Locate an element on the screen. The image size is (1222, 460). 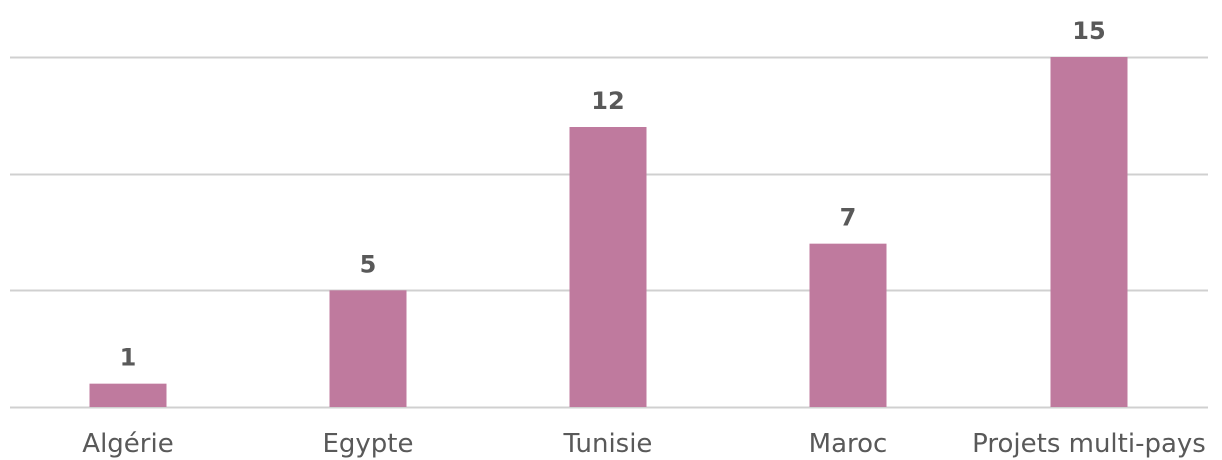
data-label-2: 12 is located at coordinates (607, 101).